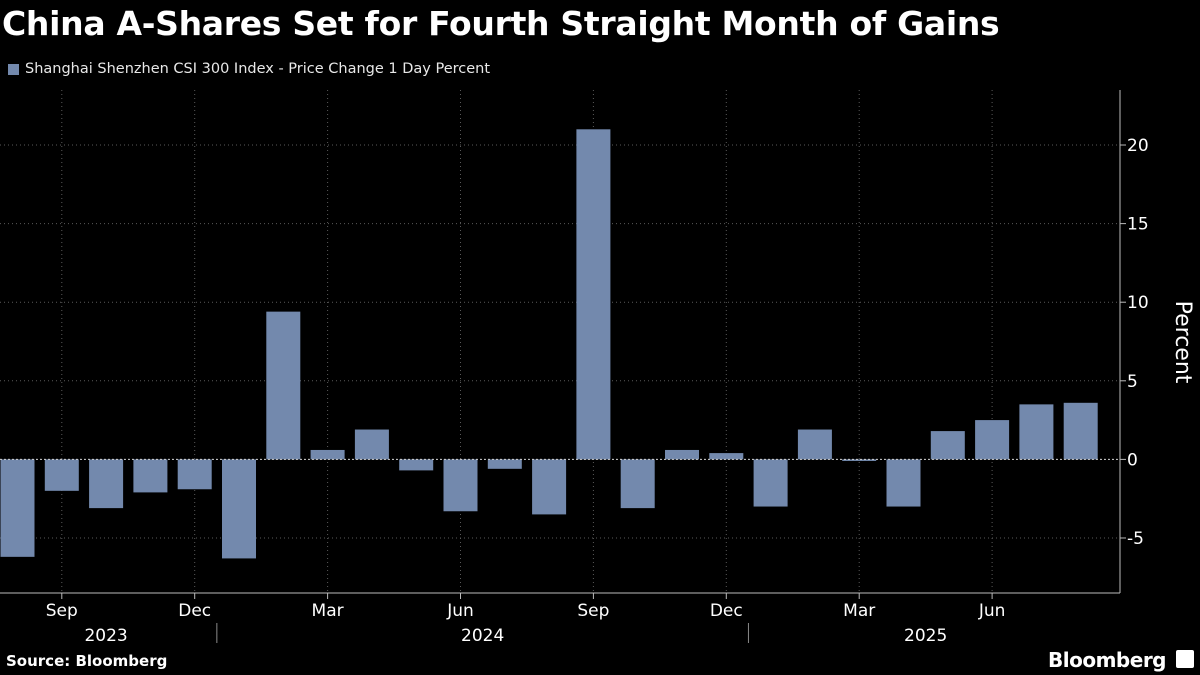 The image size is (1200, 675). Describe the element at coordinates (1138, 146) in the screenshot. I see `y-tick-label: 20` at that location.